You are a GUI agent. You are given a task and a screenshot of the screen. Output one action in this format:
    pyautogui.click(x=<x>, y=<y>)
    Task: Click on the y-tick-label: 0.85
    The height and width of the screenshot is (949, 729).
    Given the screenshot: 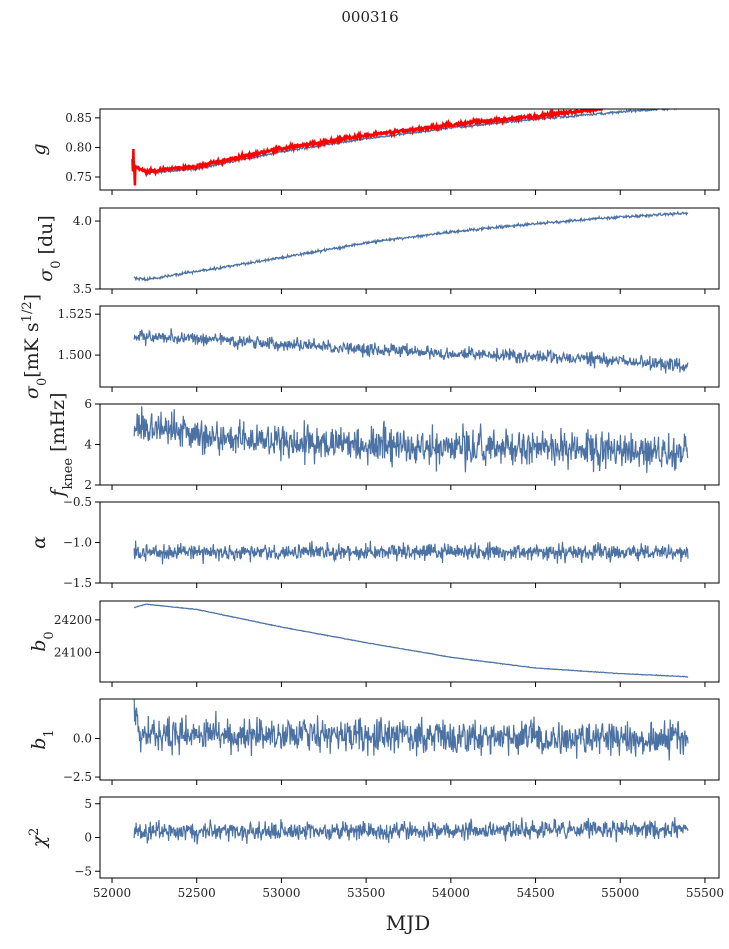 What is the action you would take?
    pyautogui.click(x=78, y=118)
    